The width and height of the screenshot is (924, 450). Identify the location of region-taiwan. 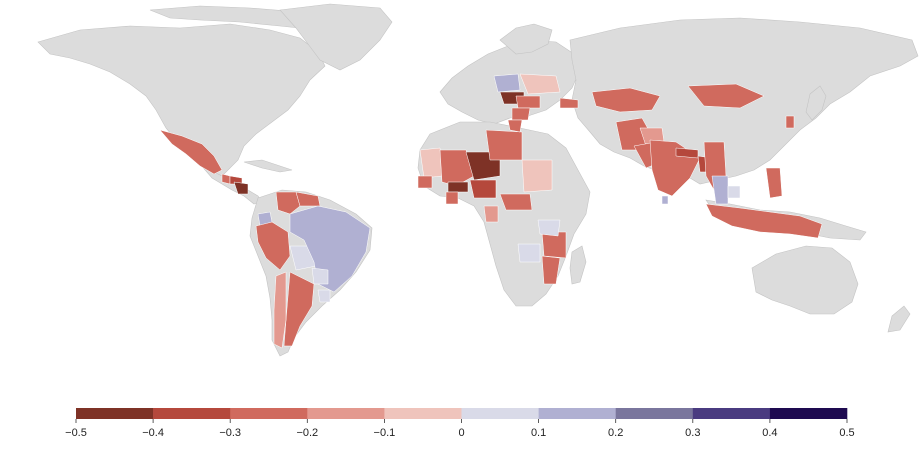
(790, 122).